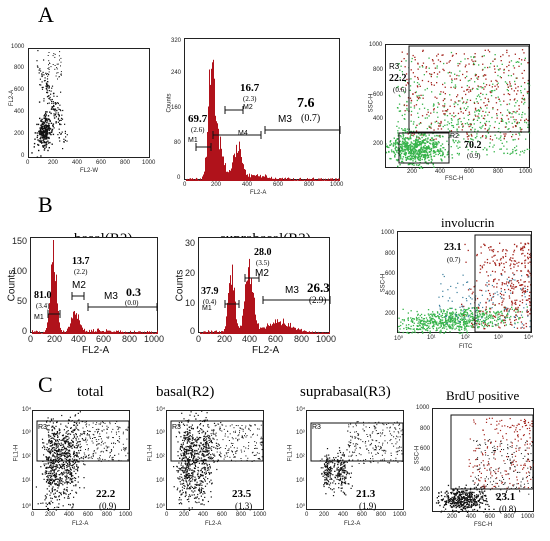 The height and width of the screenshot is (541, 550). I want to click on b-supra-m2-value: 28.0, so click(263, 252).